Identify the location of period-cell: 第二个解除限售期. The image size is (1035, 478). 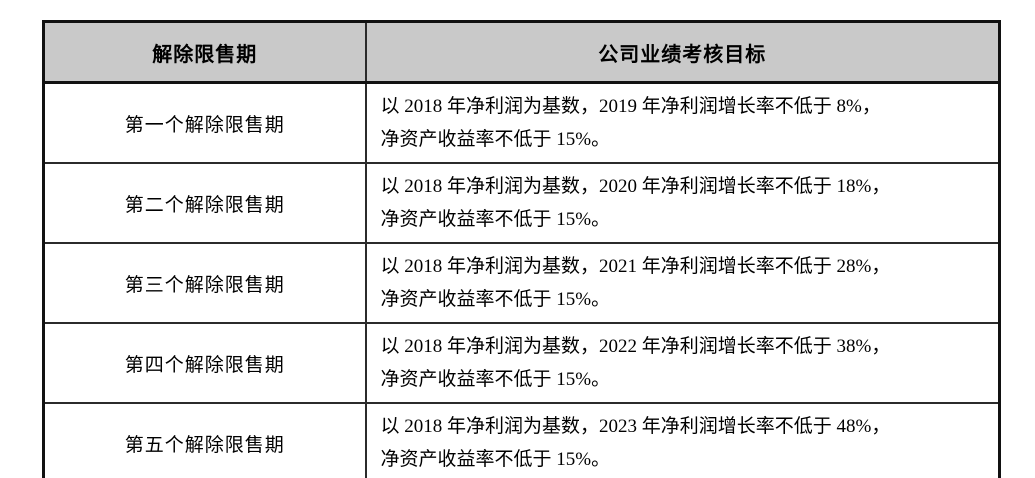
(204, 203).